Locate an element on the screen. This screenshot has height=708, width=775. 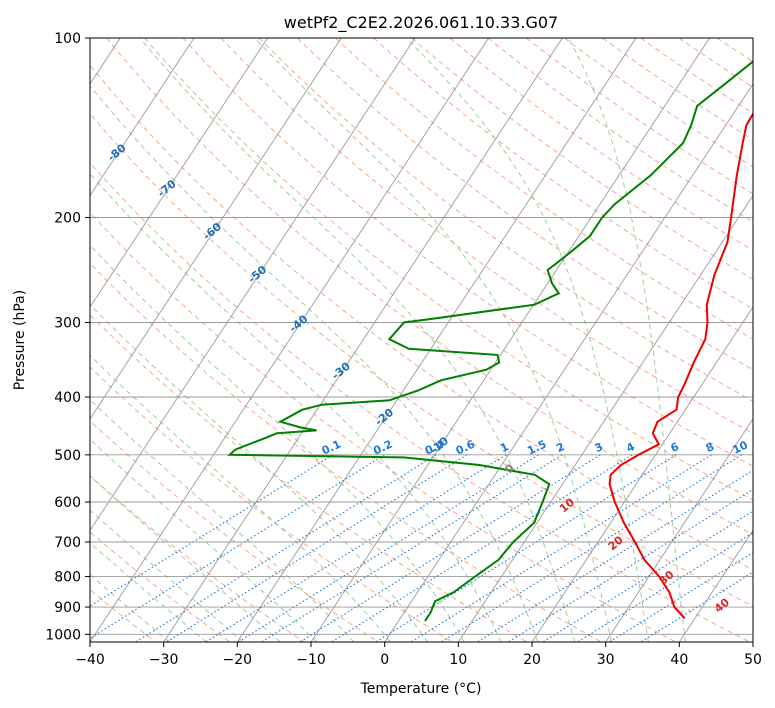
x-tick-label: −40 is located at coordinates (90, 660).